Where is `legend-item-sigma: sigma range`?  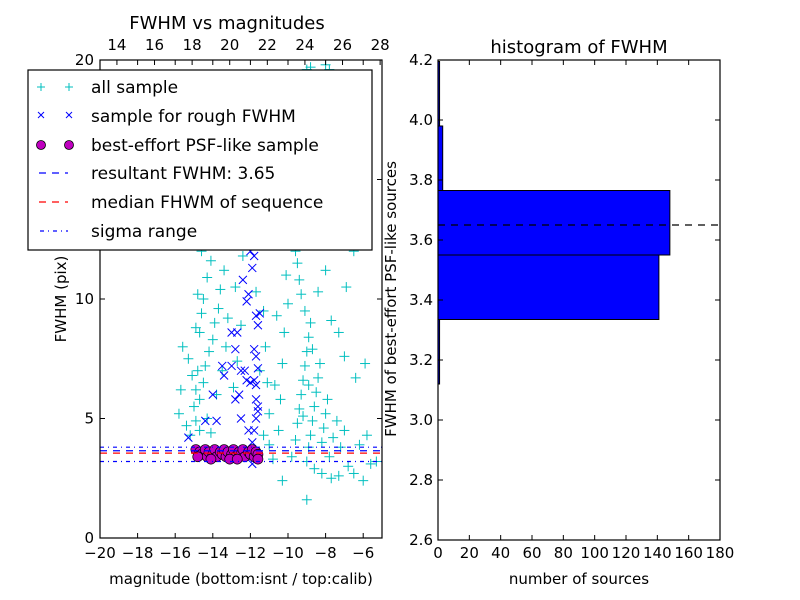
legend-item-sigma: sigma range is located at coordinates (118, 232).